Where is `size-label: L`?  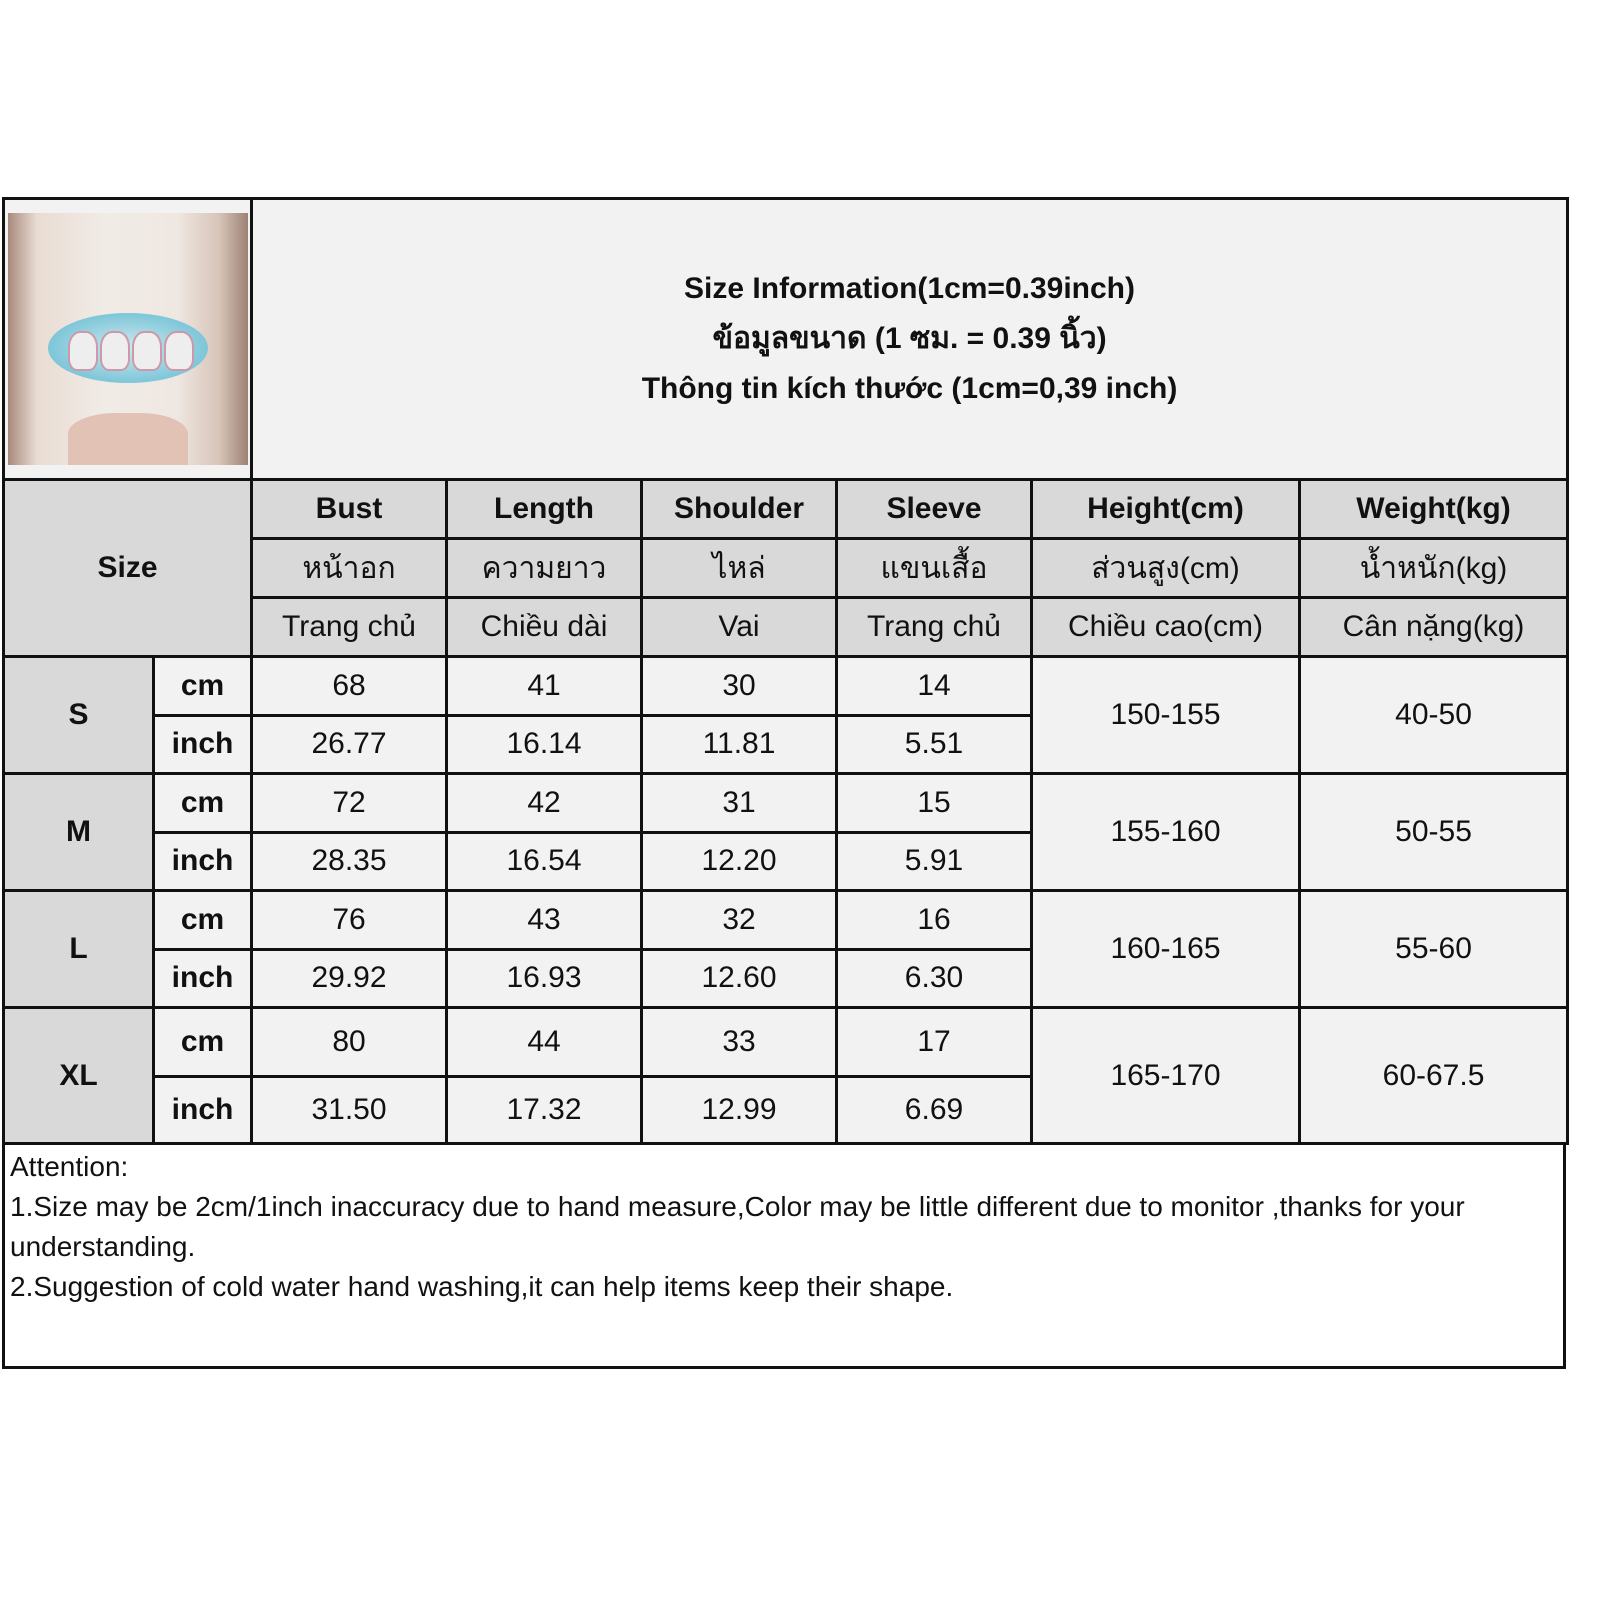
size-label: L is located at coordinates (78, 949).